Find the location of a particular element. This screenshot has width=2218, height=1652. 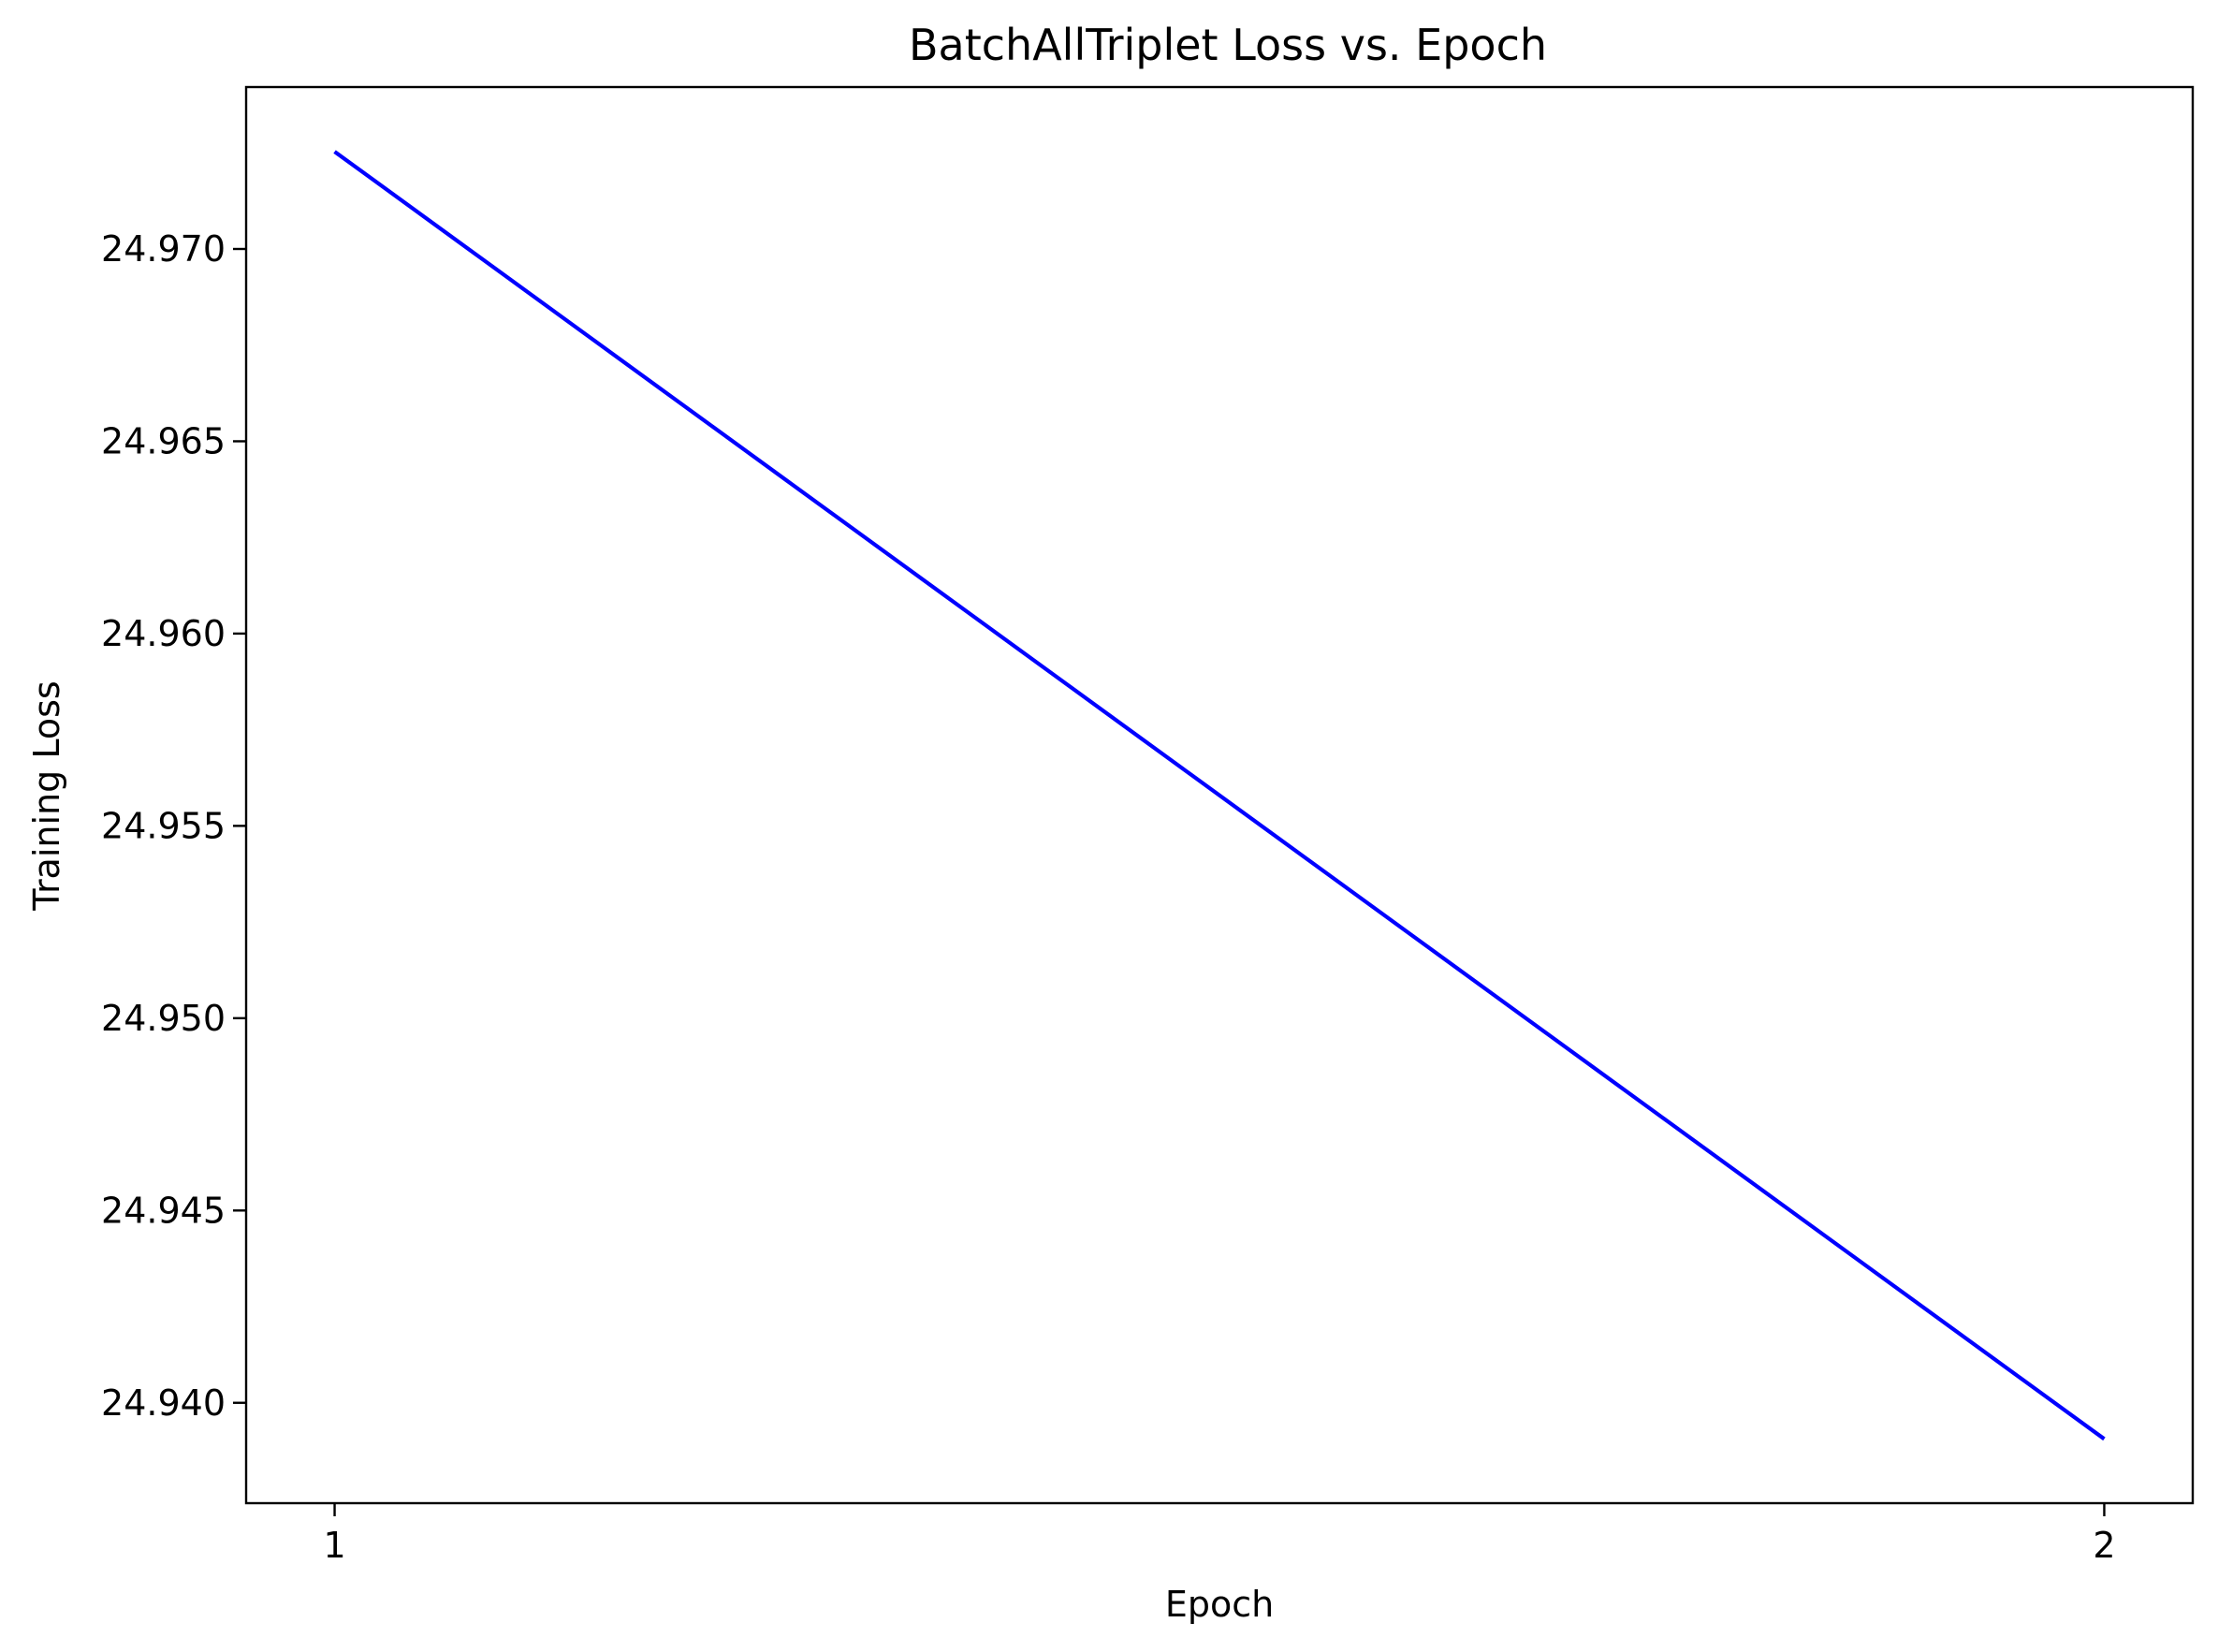

x-tick-label: 2 is located at coordinates (2104, 1545).